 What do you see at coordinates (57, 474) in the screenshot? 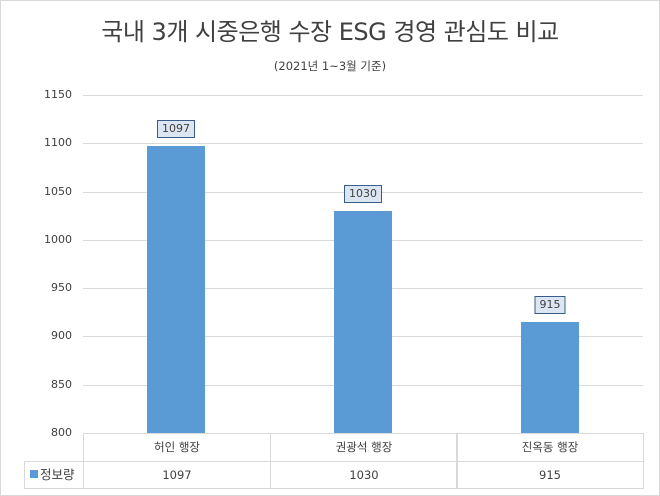
I see `legend-label: 정보량` at bounding box center [57, 474].